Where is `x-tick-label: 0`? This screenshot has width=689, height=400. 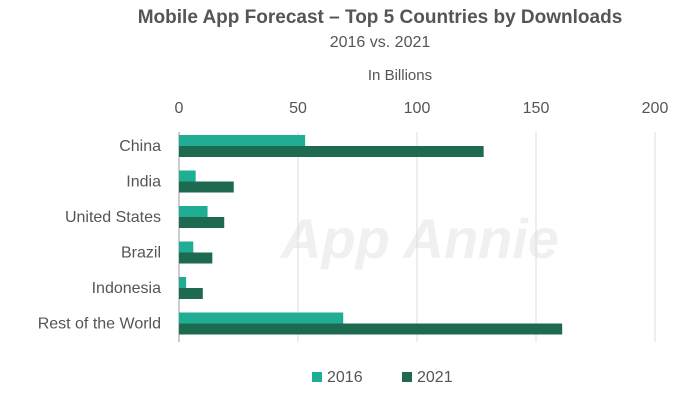
x-tick-label: 0 is located at coordinates (179, 108).